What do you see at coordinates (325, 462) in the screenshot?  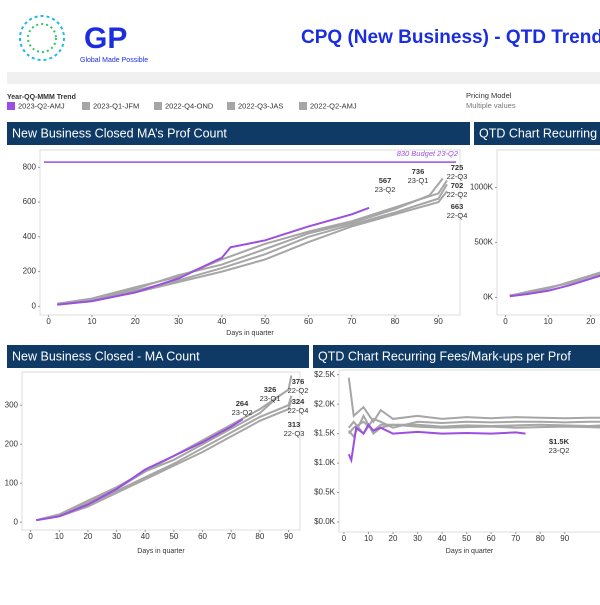 I see `y-tick-label: $1.0K` at bounding box center [325, 462].